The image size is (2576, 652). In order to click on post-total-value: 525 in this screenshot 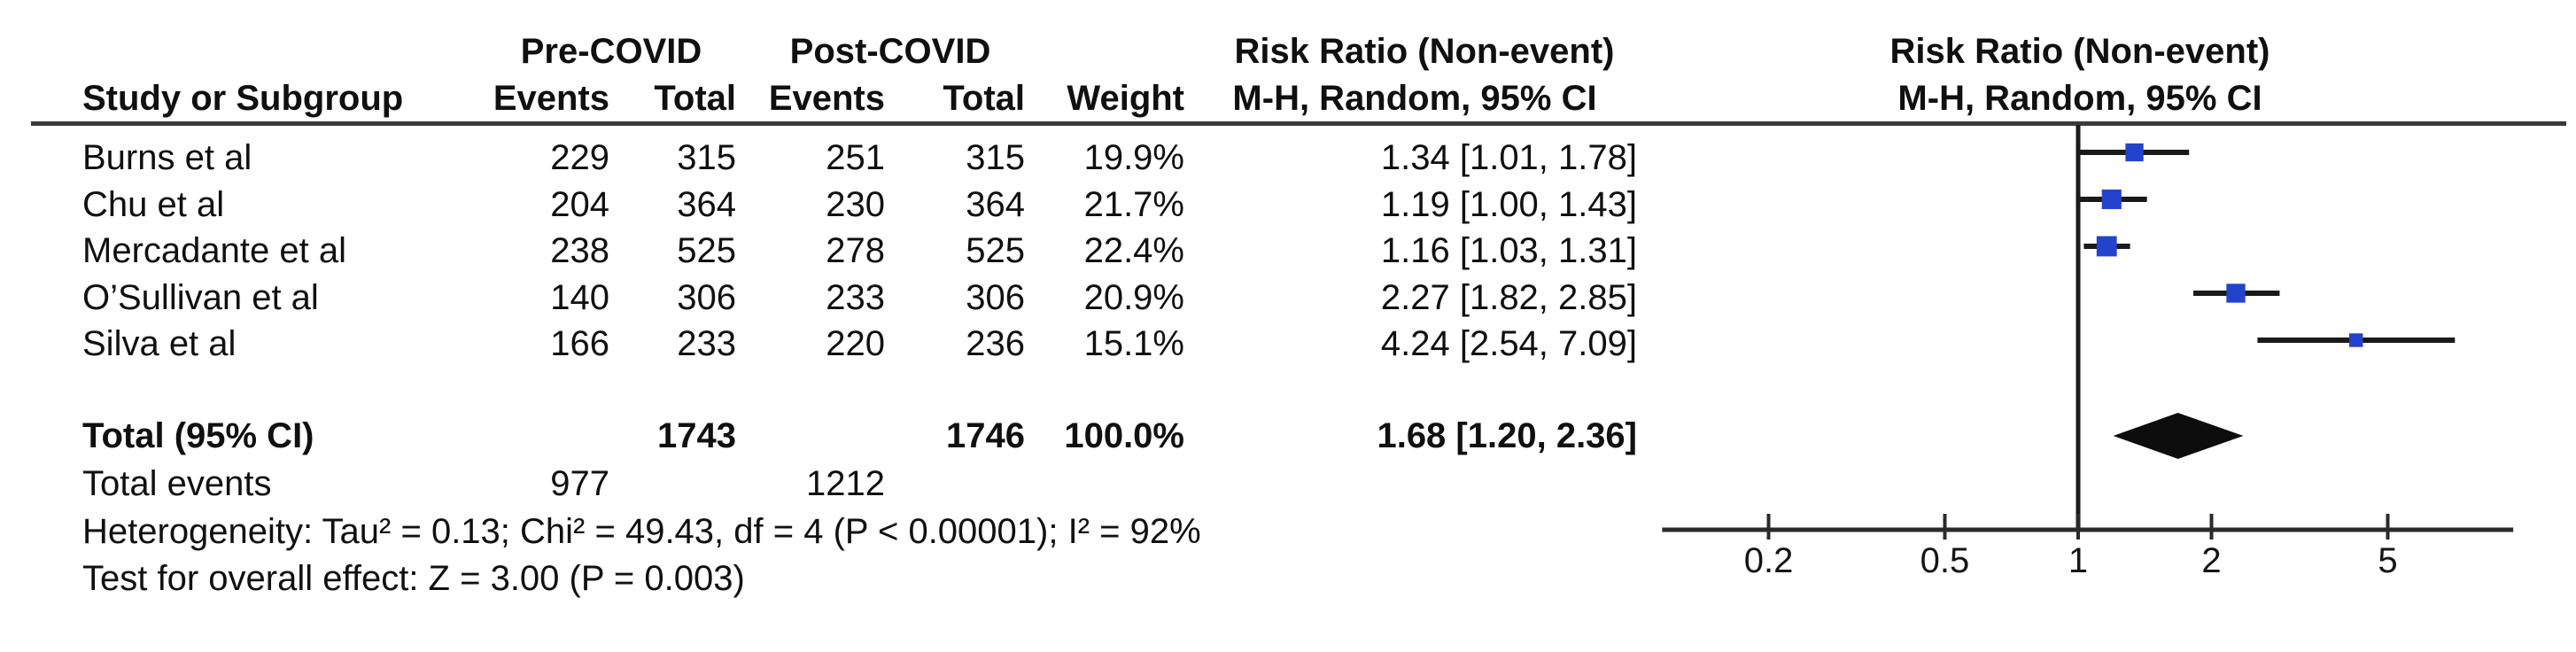, I will do `click(995, 250)`.